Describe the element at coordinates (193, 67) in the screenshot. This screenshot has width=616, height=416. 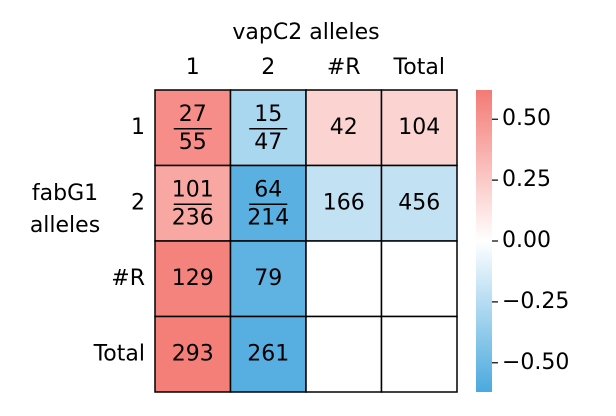
I see `x-tick-label: 1` at that location.